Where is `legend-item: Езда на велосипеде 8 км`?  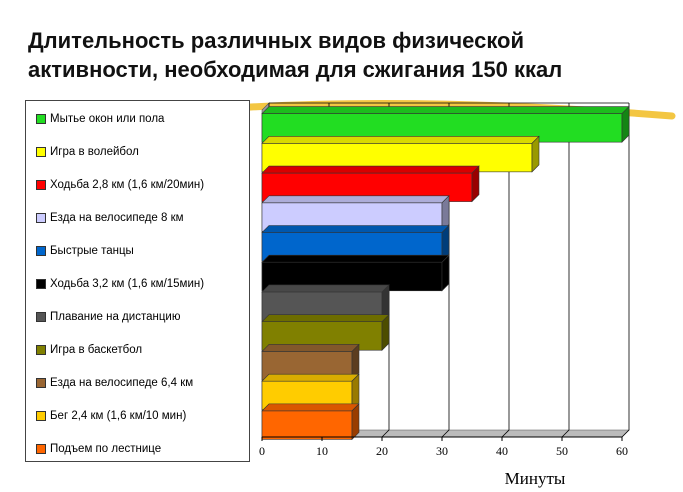 legend-item: Езда на велосипеде 8 км is located at coordinates (110, 218).